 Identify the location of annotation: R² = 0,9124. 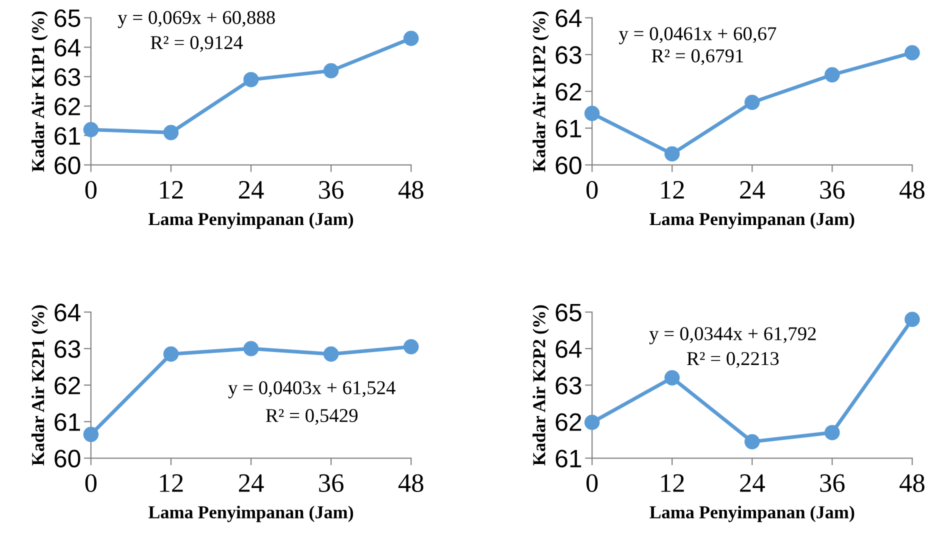
(196, 44).